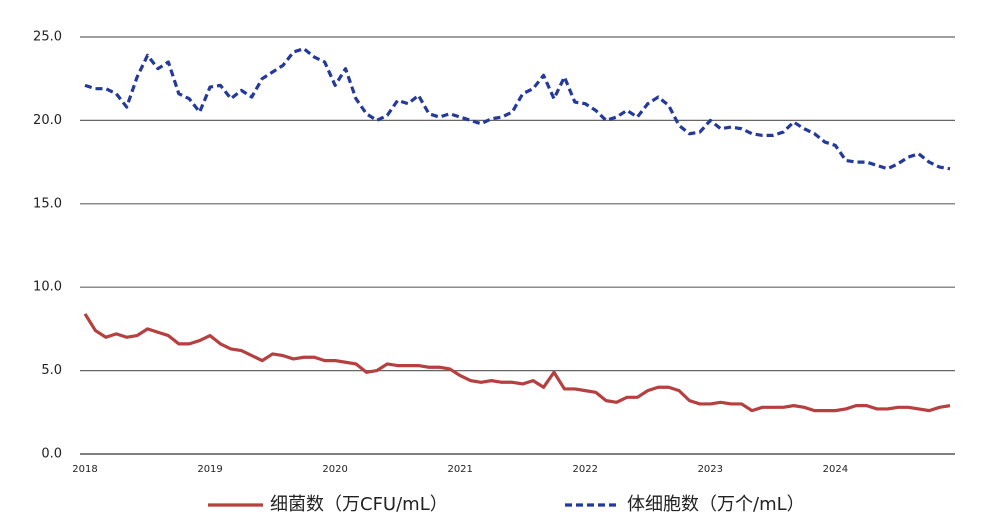 This screenshot has height=526, width=986. Describe the element at coordinates (47, 120) in the screenshot. I see `y-tick-label: 20.0` at that location.